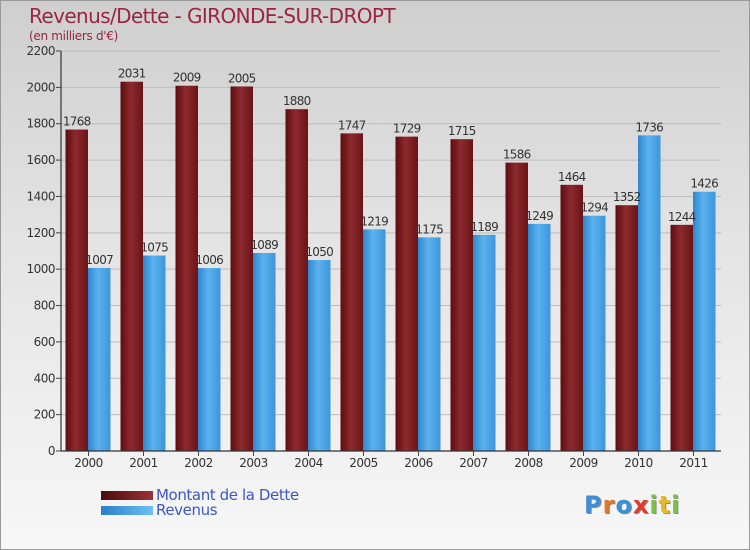  What do you see at coordinates (407, 129) in the screenshot?
I see `data-label-debt: 1729` at bounding box center [407, 129].